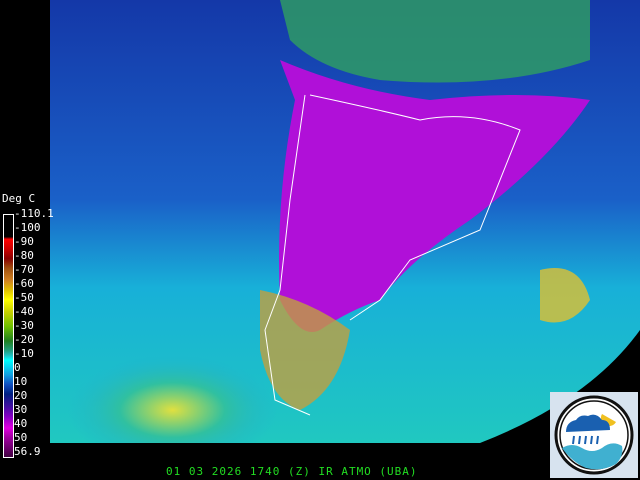  What do you see at coordinates (565, 295) in the screenshot?
I see `east-patch` at bounding box center [565, 295].